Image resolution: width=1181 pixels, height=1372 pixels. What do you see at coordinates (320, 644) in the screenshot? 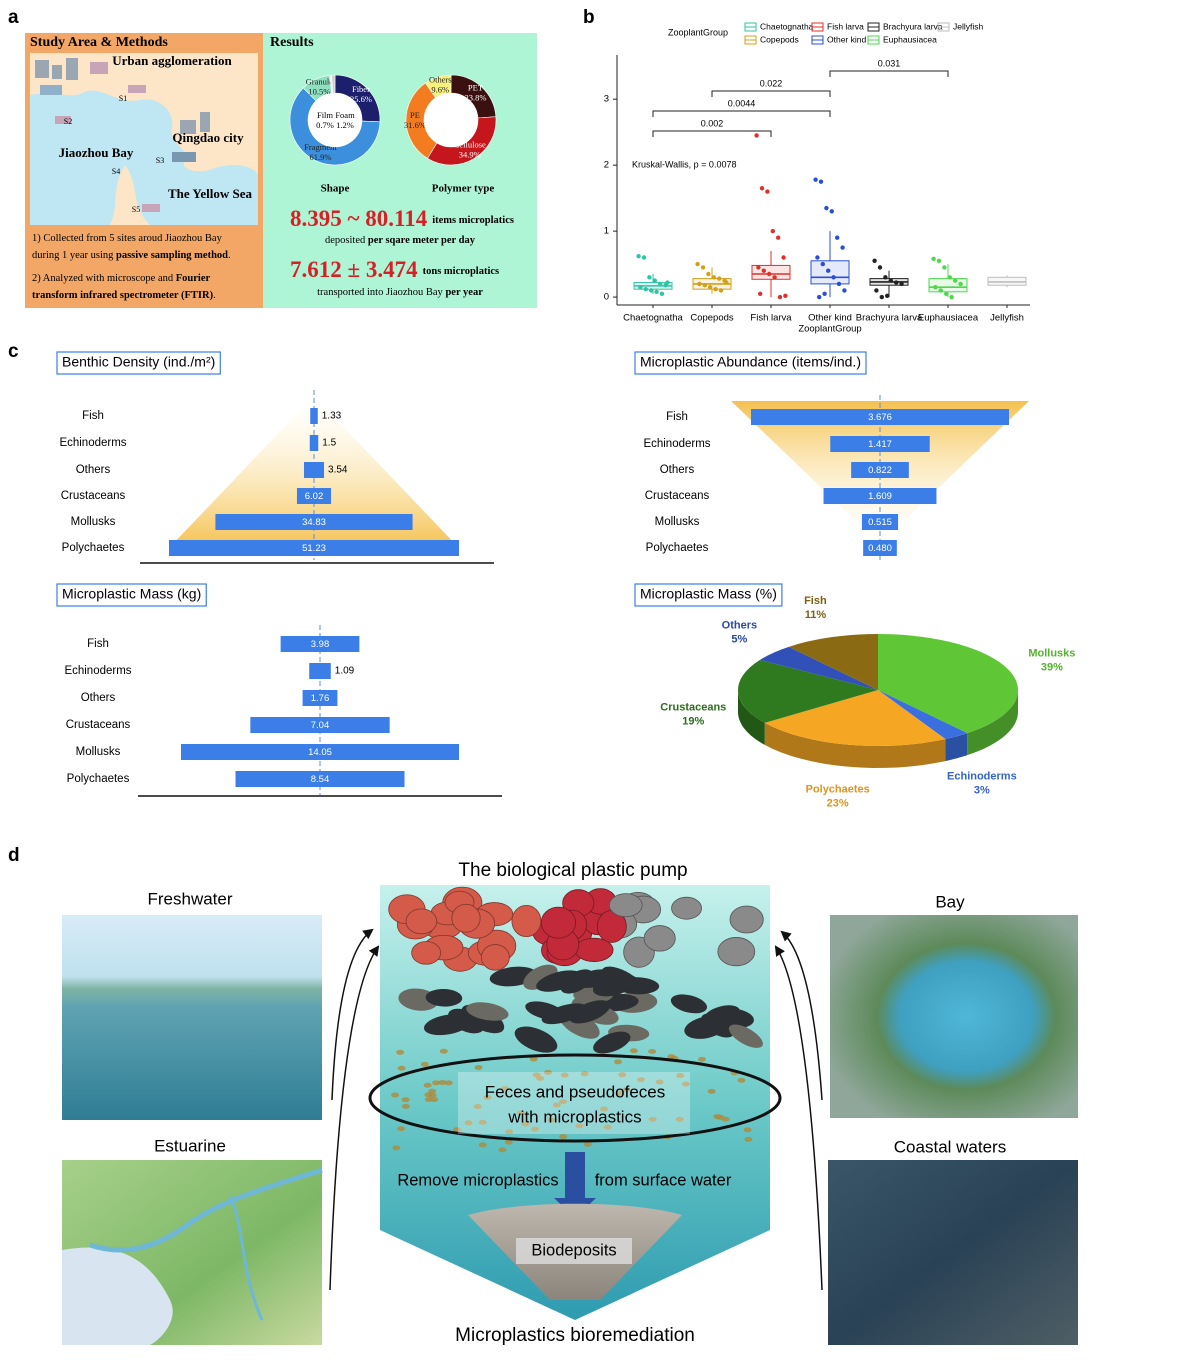
I see `value-label: 3.98` at bounding box center [320, 644].